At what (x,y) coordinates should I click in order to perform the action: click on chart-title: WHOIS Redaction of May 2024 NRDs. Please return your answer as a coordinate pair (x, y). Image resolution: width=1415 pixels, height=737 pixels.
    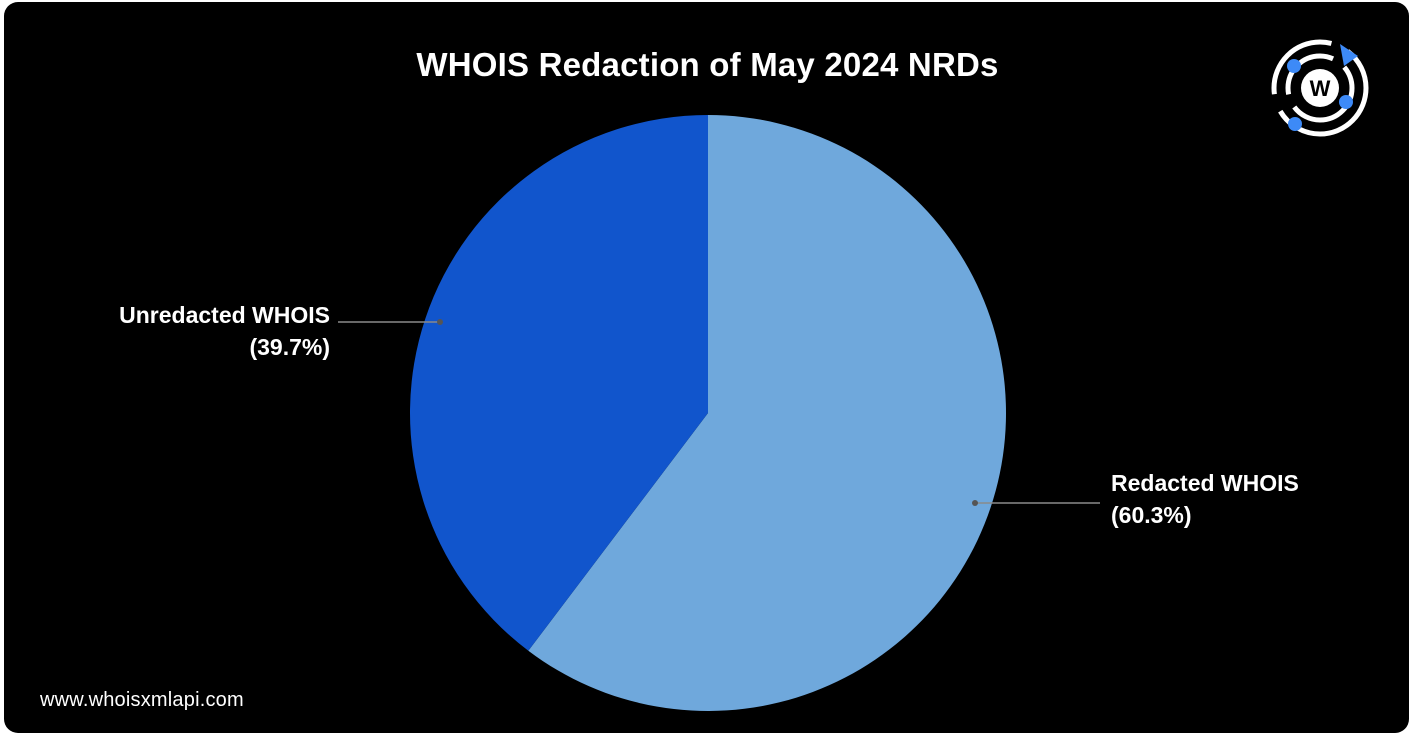
    Looking at the image, I should click on (707, 64).